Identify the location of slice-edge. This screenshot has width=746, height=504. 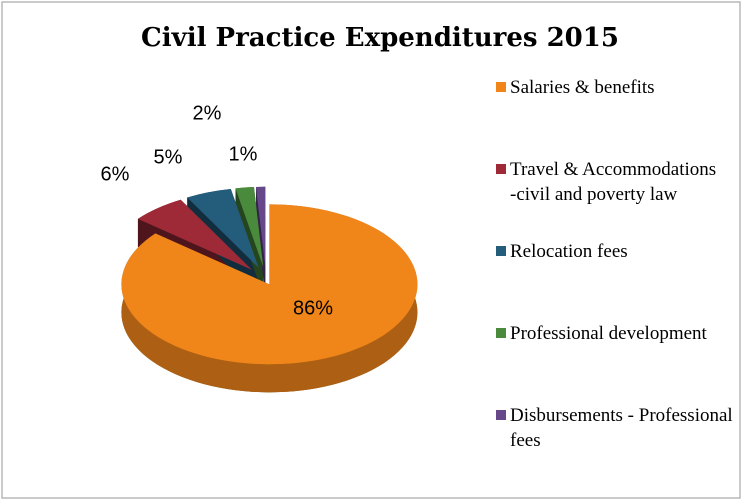
(261, 240).